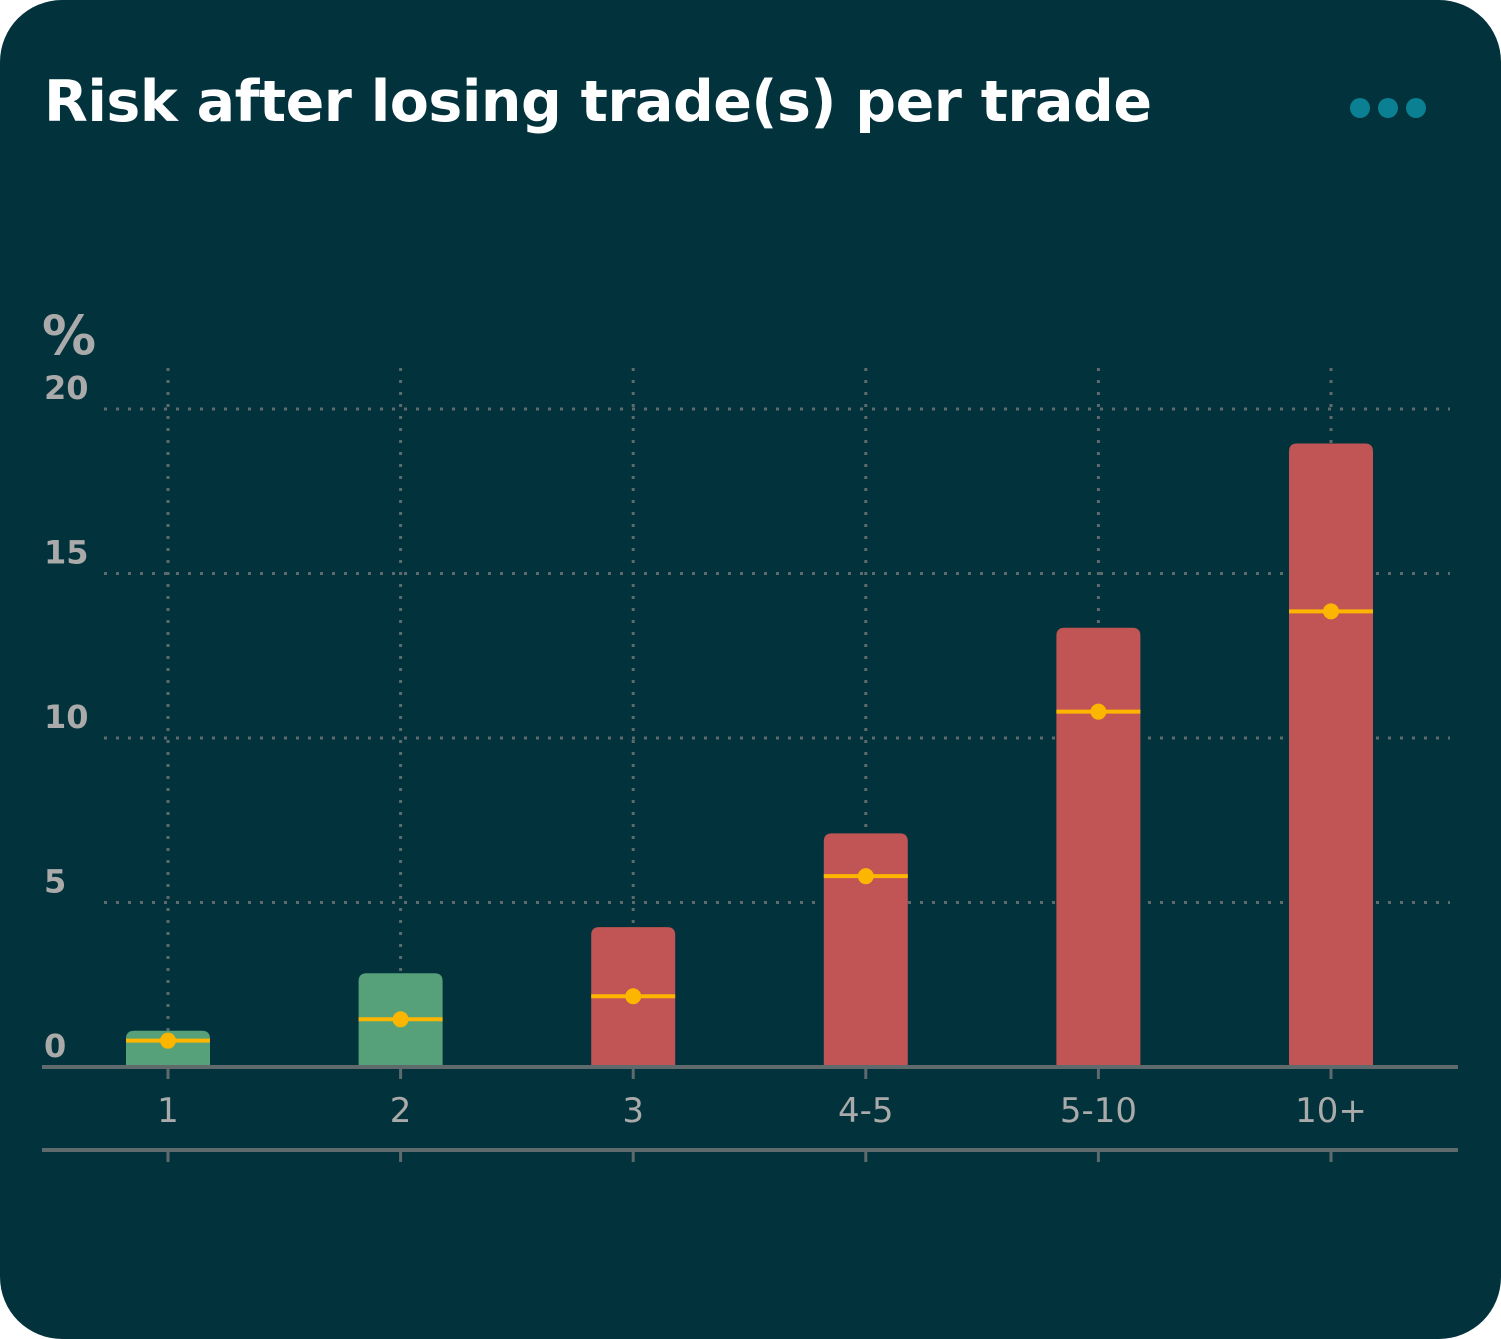 Image resolution: width=1501 pixels, height=1339 pixels. What do you see at coordinates (598, 102) in the screenshot?
I see `chart-title: Risk after losing trade(s) per trade` at bounding box center [598, 102].